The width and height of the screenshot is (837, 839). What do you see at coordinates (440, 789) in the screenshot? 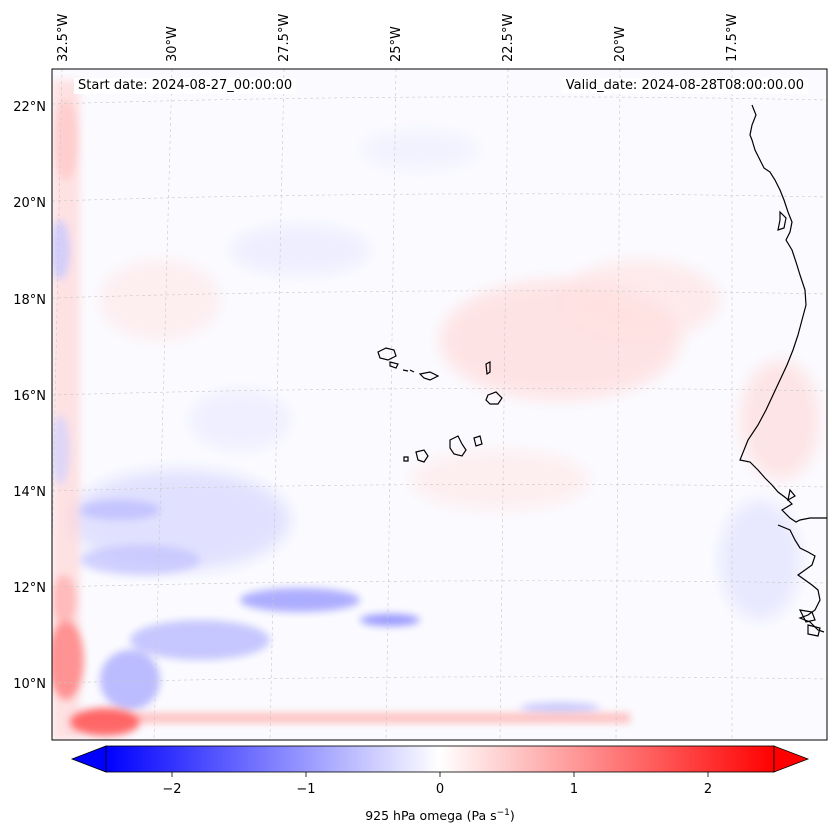
I see `colorbar-tick-label: 0` at bounding box center [440, 789].